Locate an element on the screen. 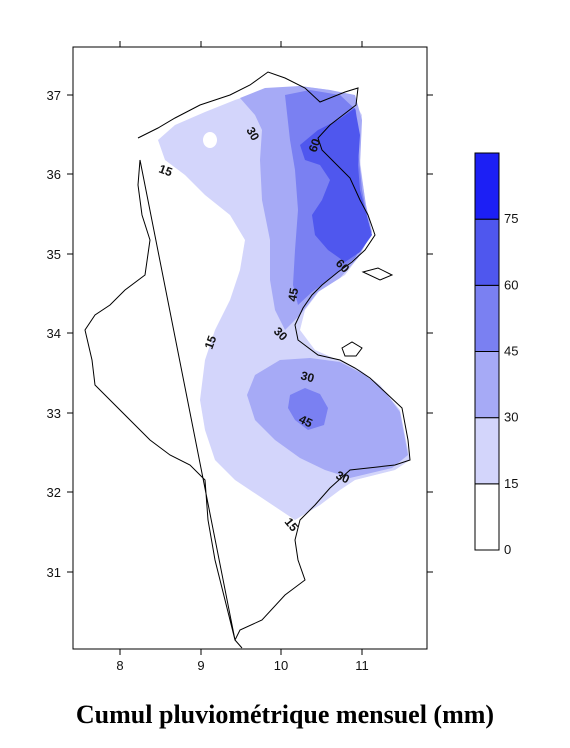  island-kerkennah is located at coordinates (377, 274).